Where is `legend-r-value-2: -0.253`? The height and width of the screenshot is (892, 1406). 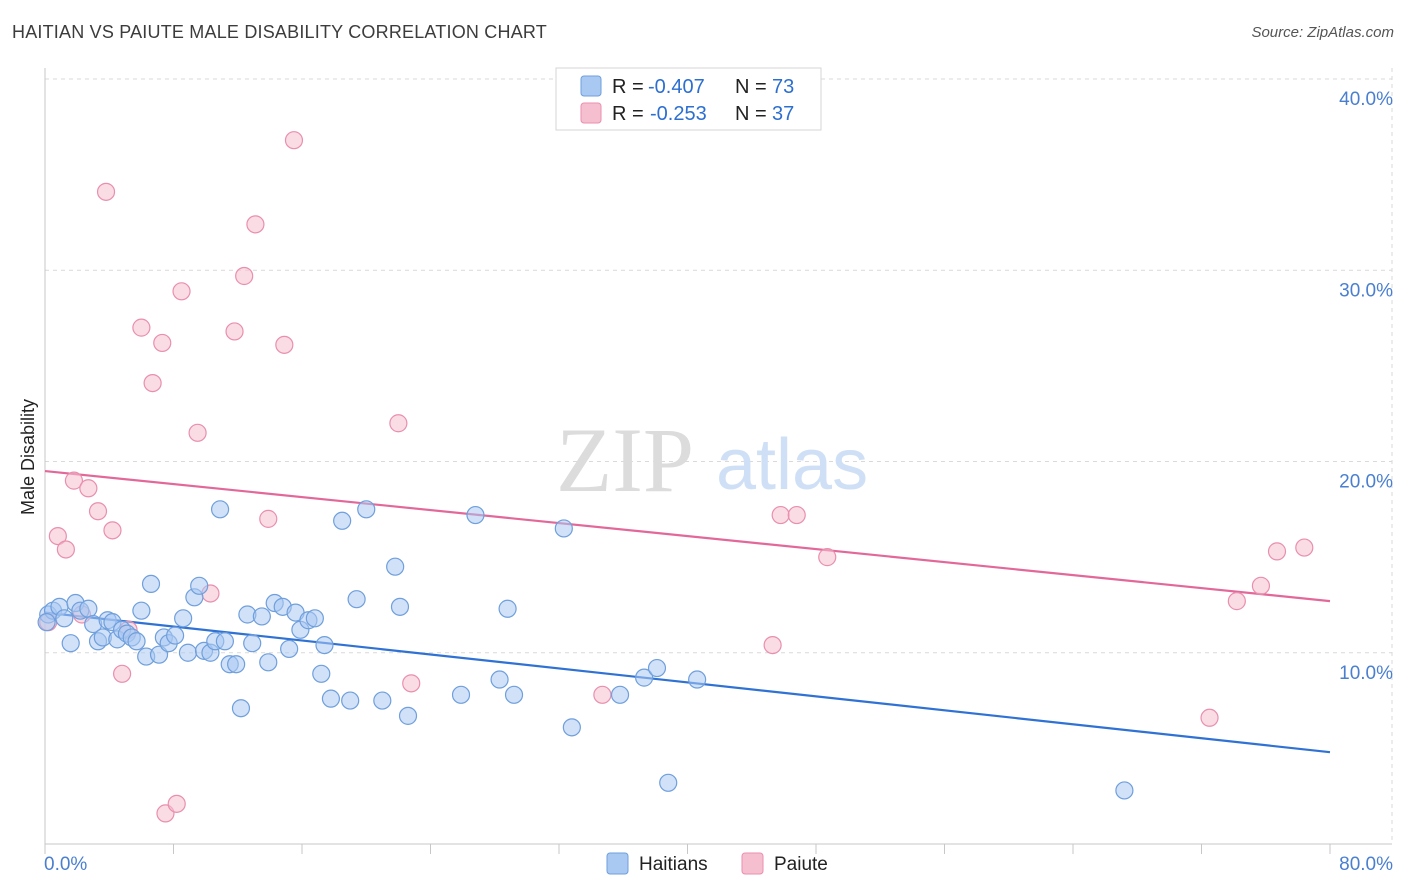
legend-r-value-2: -0.253 is located at coordinates (678, 114).